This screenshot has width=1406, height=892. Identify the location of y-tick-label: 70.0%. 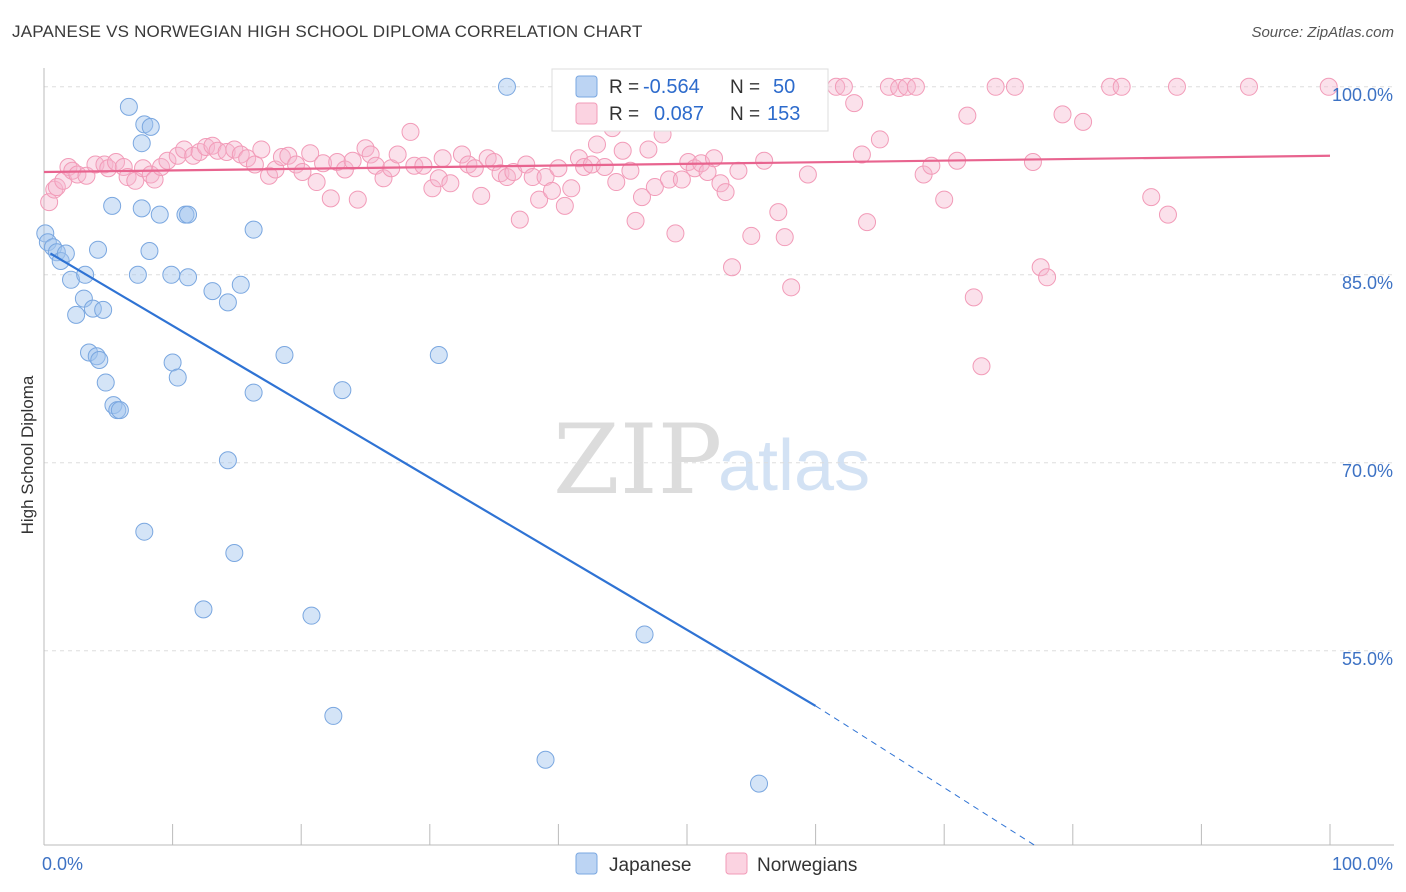
(1367, 471).